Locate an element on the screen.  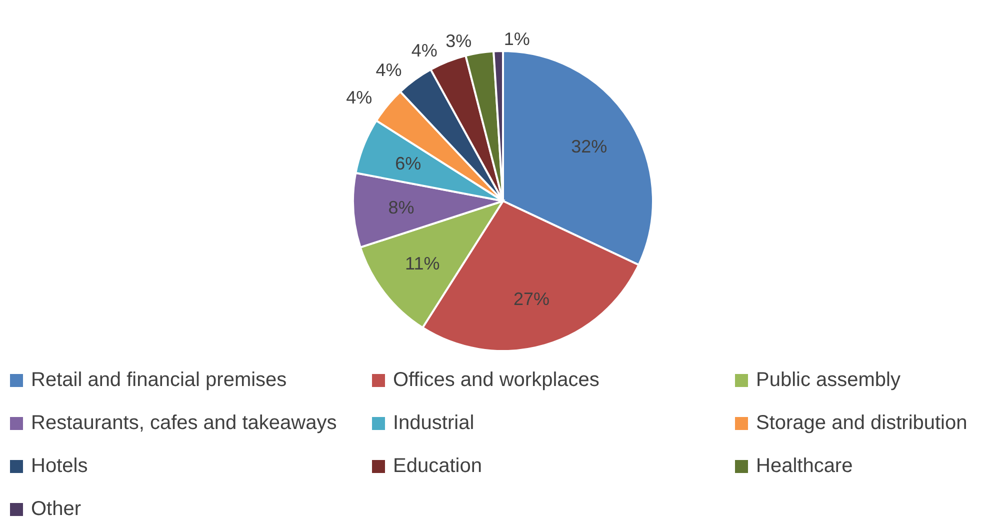
legend-label: Industrial is located at coordinates (433, 423).